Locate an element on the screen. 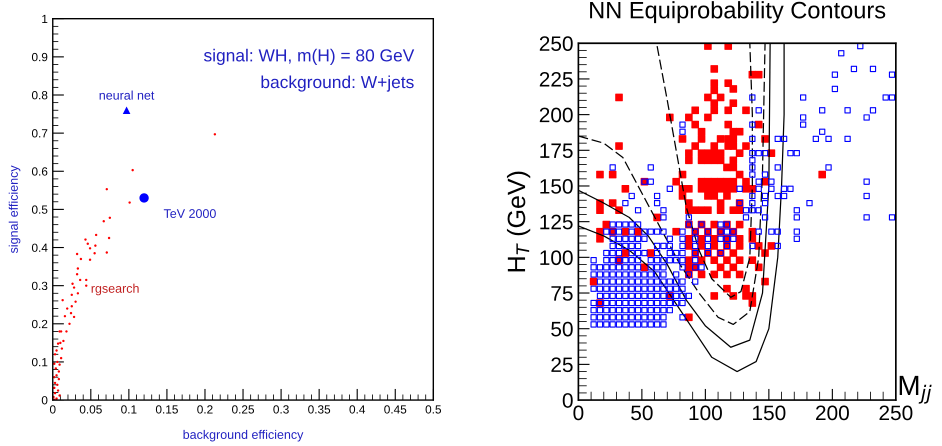  x-tick-label: 0.4 is located at coordinates (357, 409).